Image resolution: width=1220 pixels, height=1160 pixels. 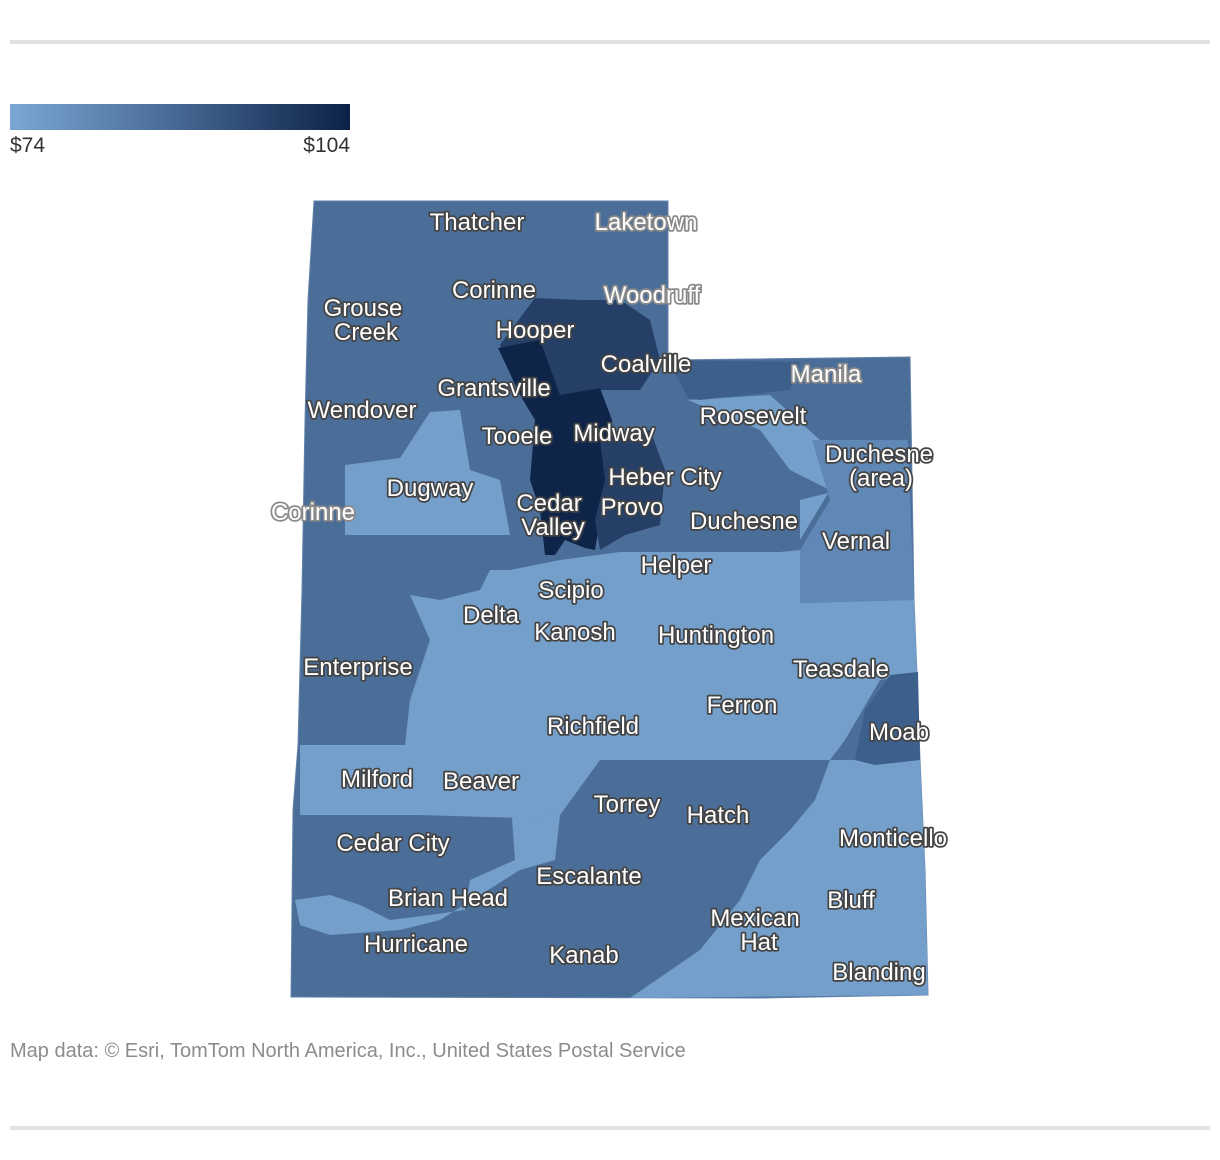 I want to click on top-divider, so click(x=610, y=42).